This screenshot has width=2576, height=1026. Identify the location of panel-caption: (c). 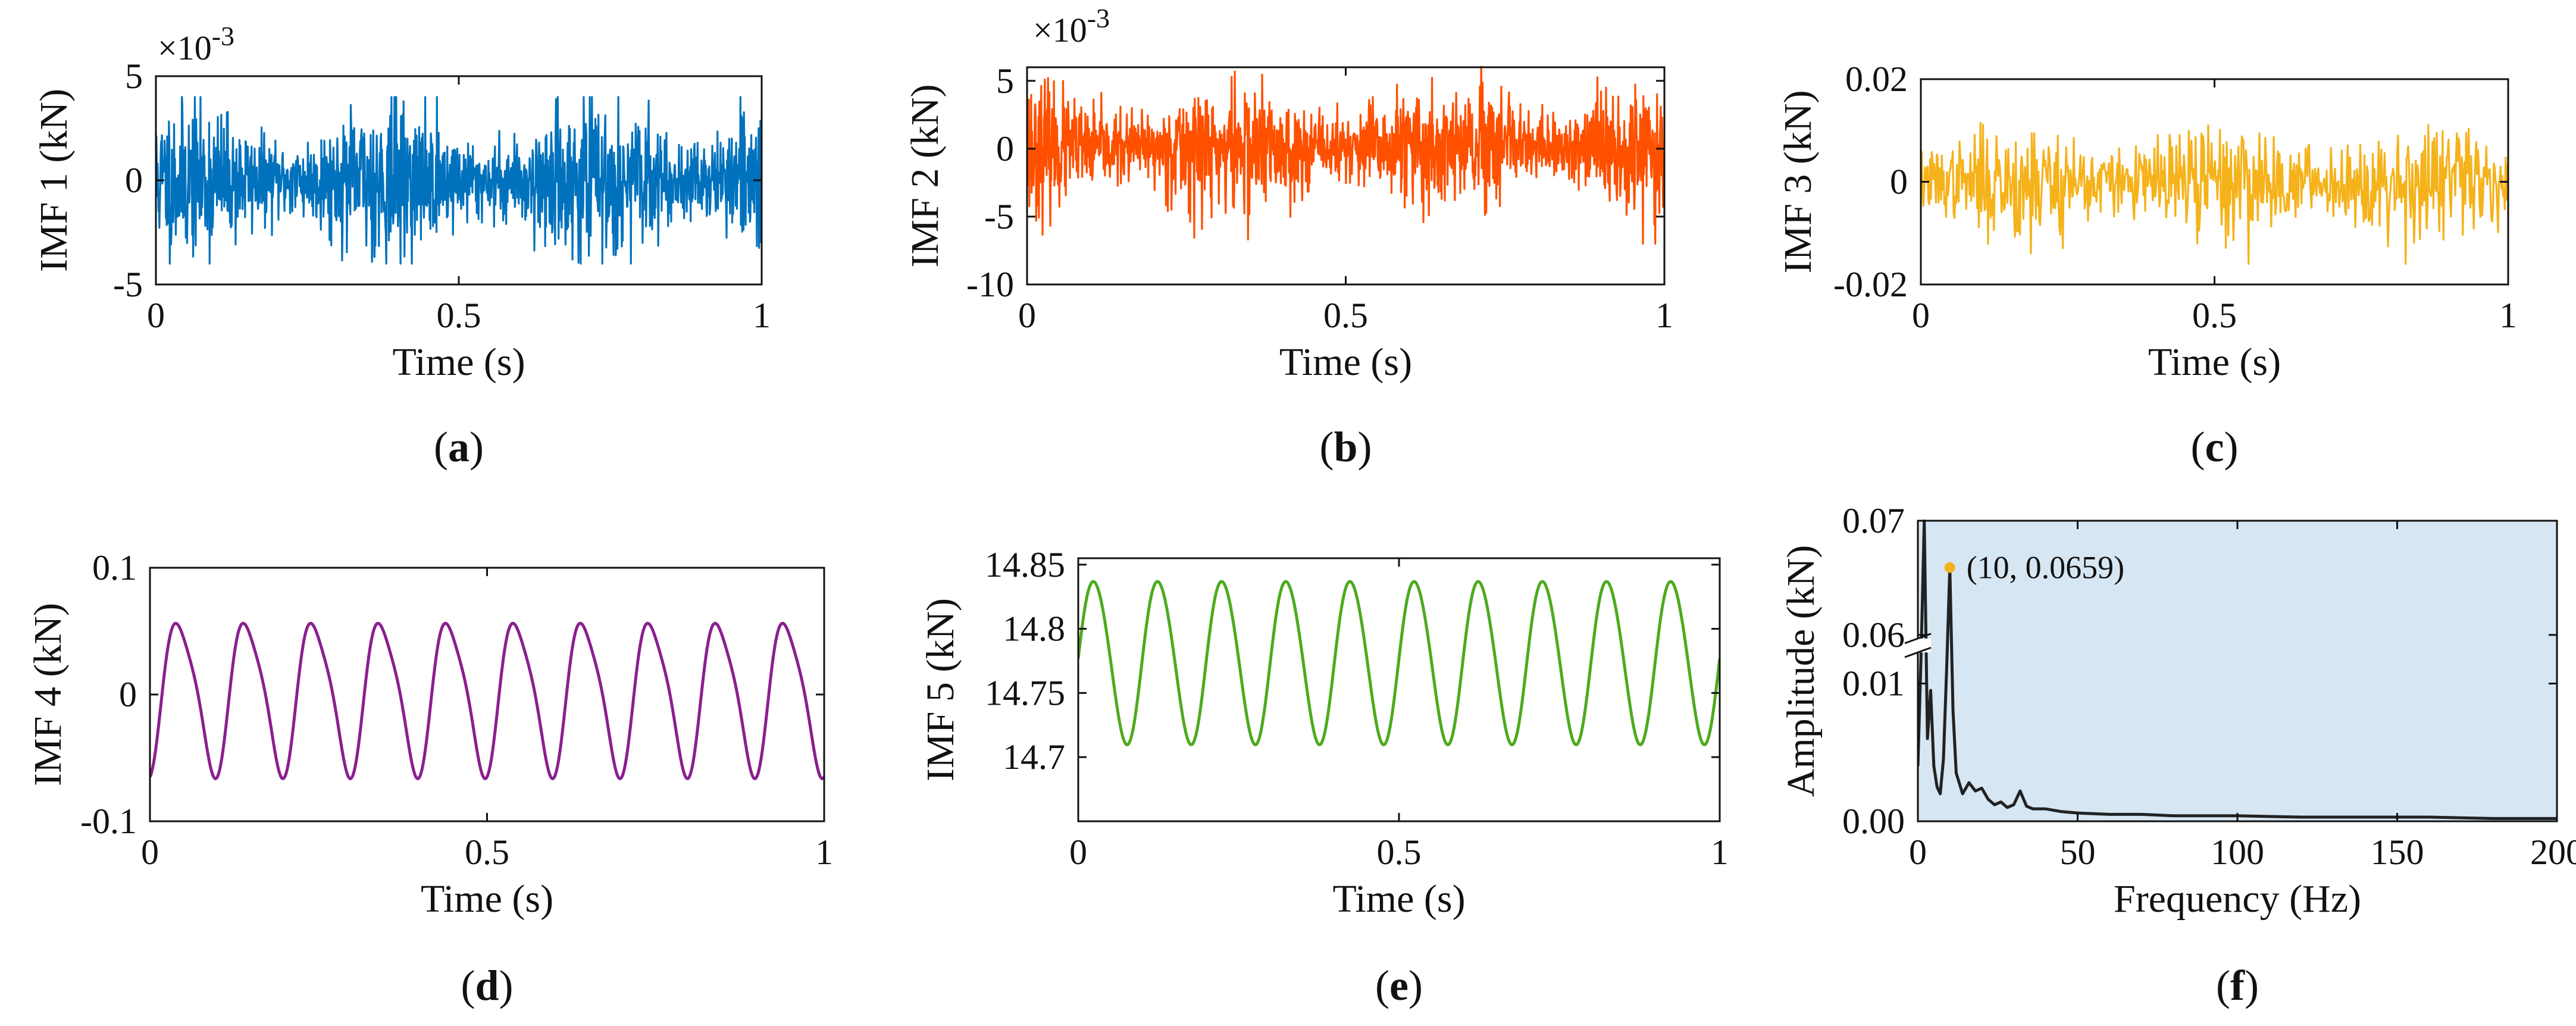
(2215, 447).